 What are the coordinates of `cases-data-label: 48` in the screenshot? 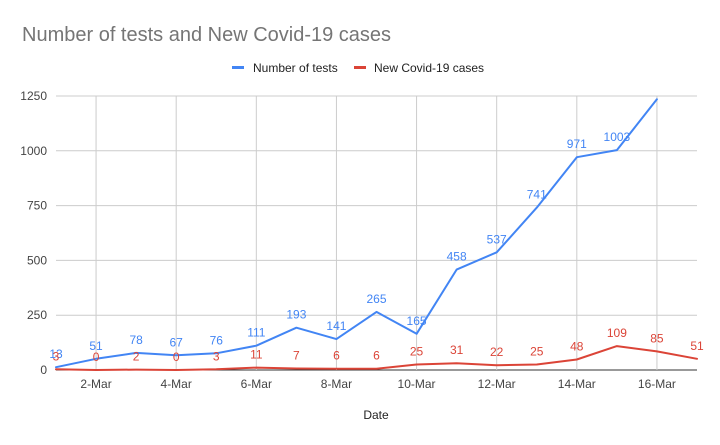 It's located at (577, 346).